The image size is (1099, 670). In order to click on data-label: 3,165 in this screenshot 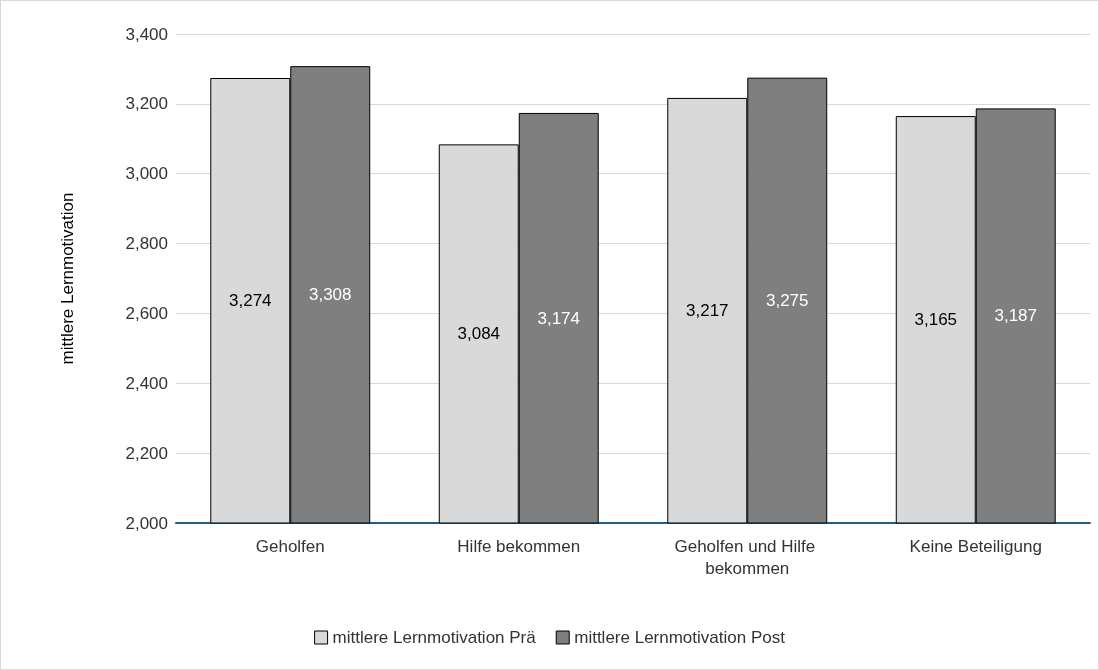, I will do `click(936, 320)`.